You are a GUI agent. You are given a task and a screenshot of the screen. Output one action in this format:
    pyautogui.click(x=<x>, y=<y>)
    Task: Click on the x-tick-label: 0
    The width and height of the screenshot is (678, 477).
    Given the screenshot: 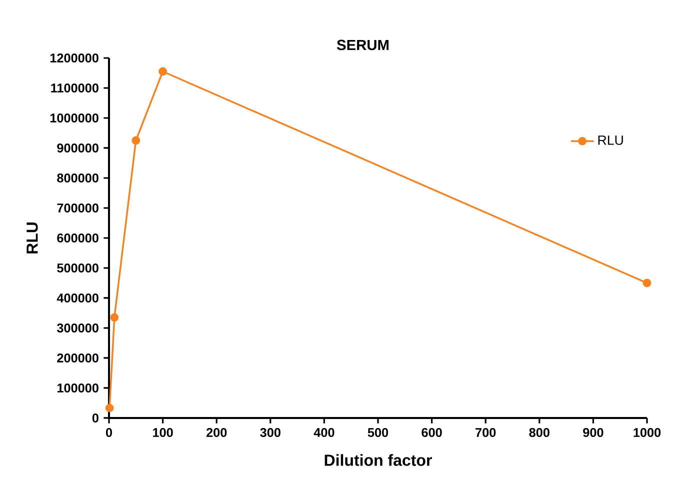 What is the action you would take?
    pyautogui.click(x=109, y=432)
    